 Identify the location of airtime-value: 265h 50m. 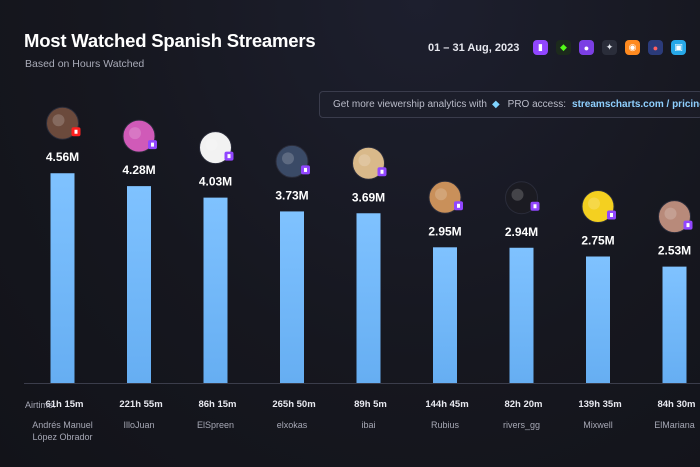
(293, 404).